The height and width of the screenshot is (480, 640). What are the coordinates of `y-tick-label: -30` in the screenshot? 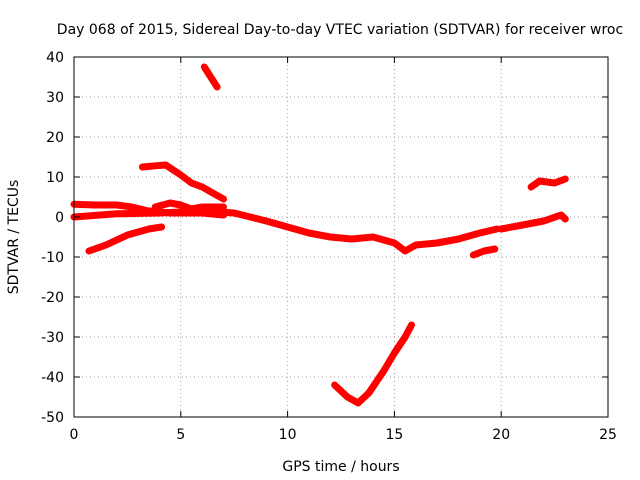 It's located at (52, 338).